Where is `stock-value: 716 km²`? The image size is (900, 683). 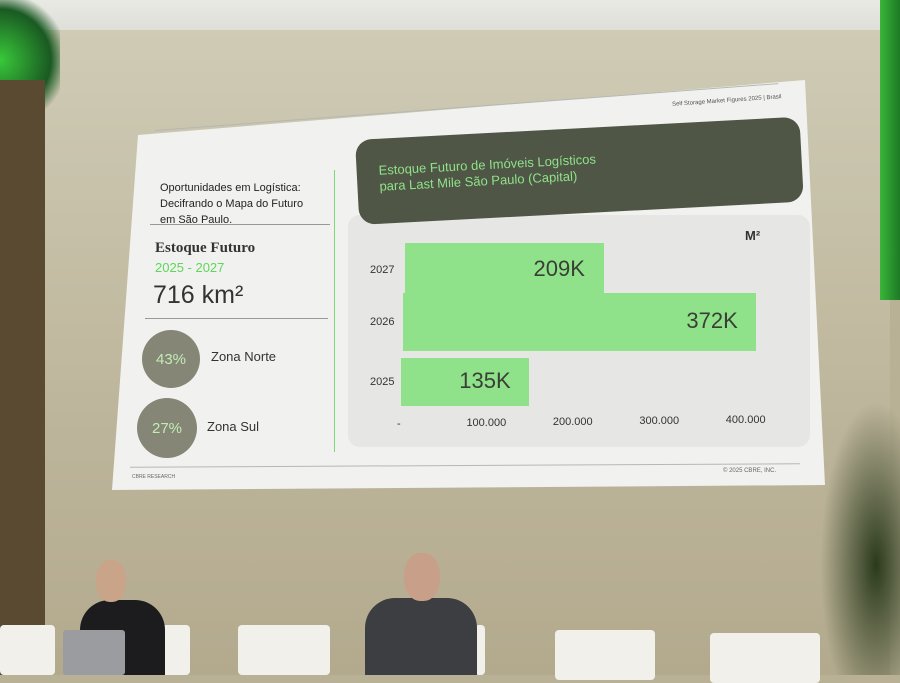
stock-value: 716 km² is located at coordinates (198, 295).